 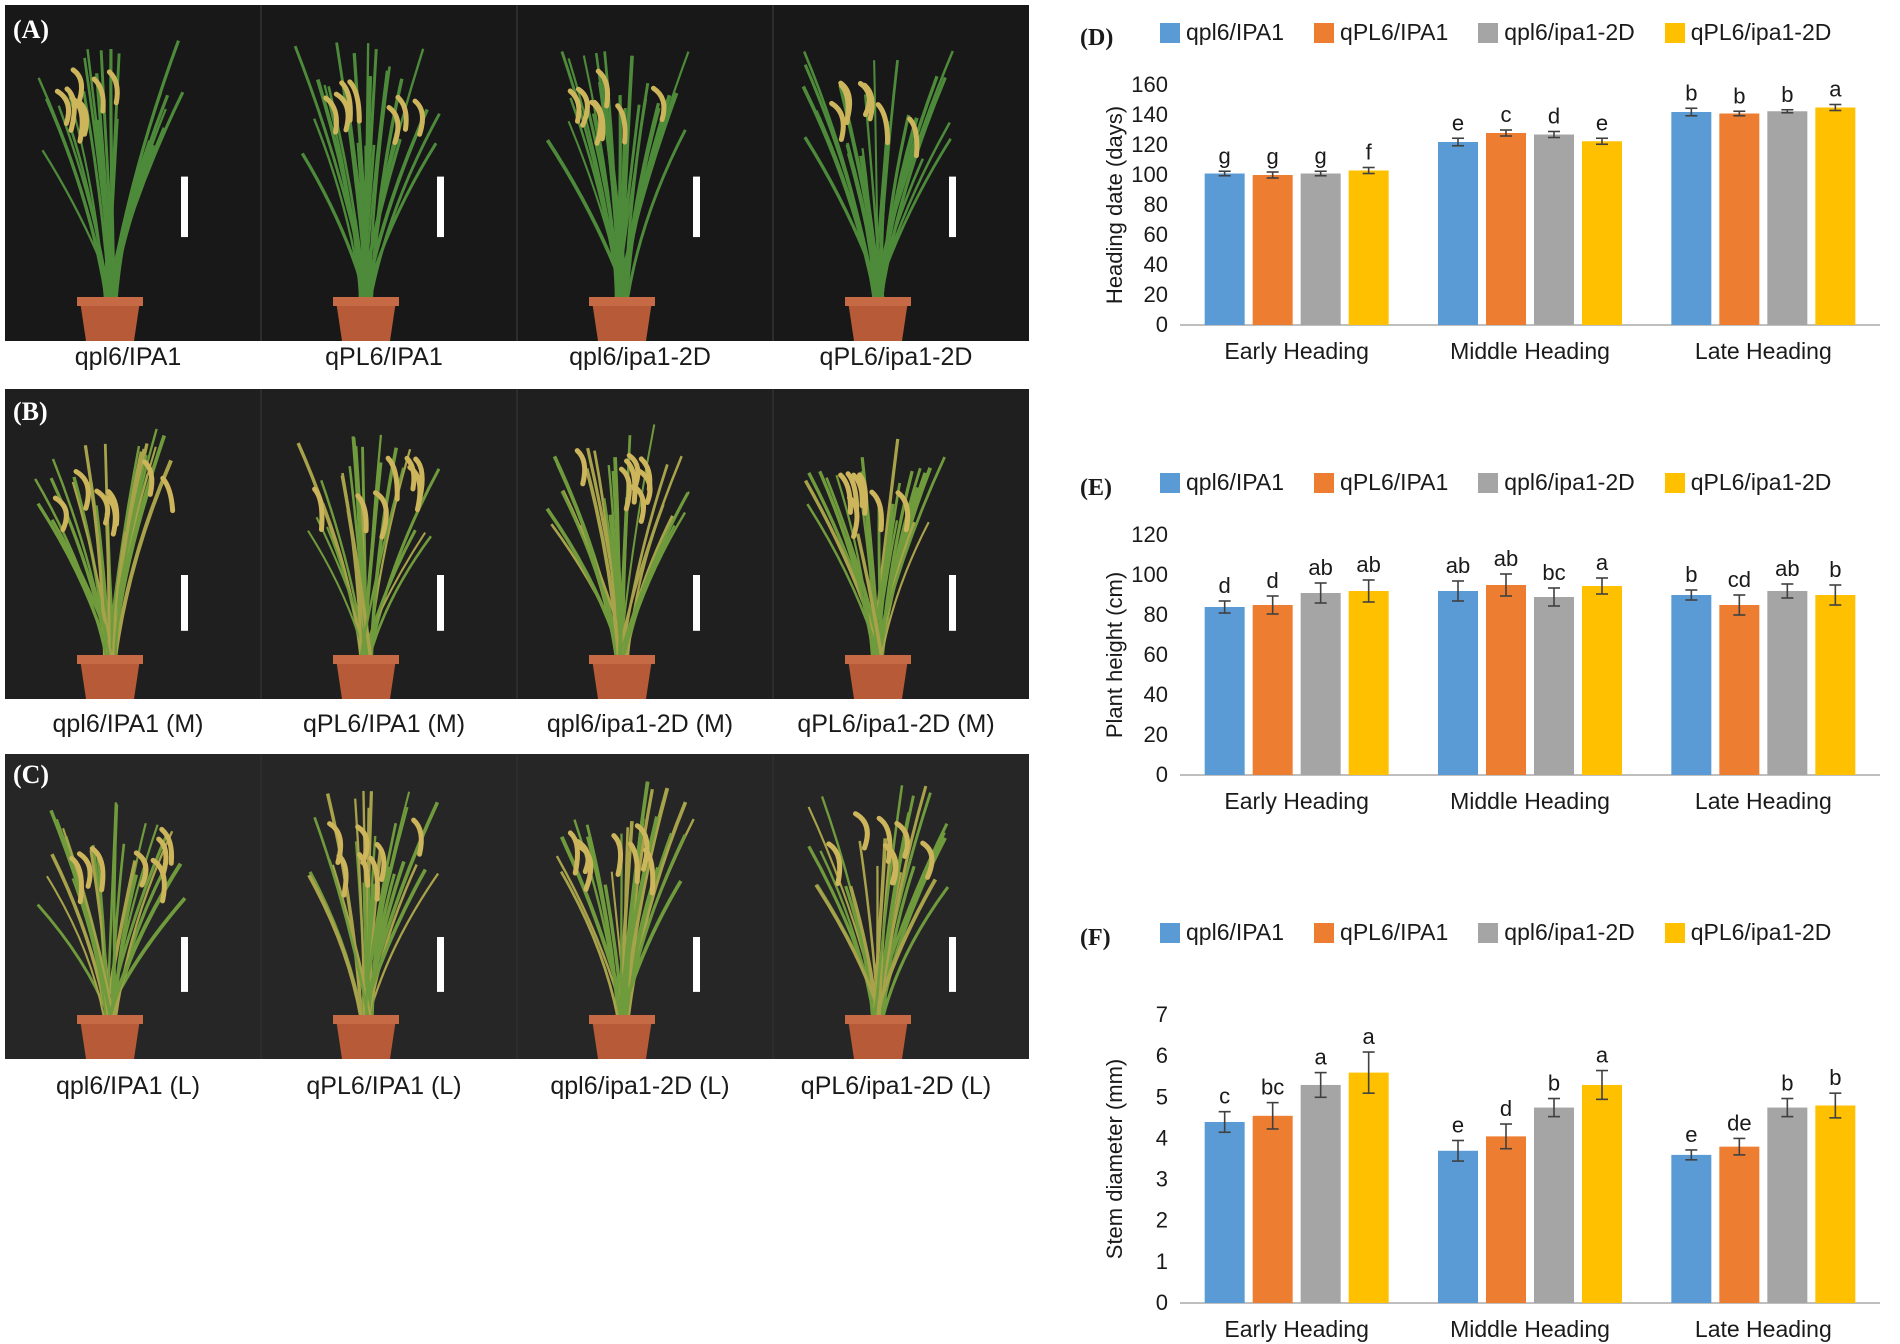 I want to click on caption-a-1: qpl6/IPA1, so click(x=128, y=357).